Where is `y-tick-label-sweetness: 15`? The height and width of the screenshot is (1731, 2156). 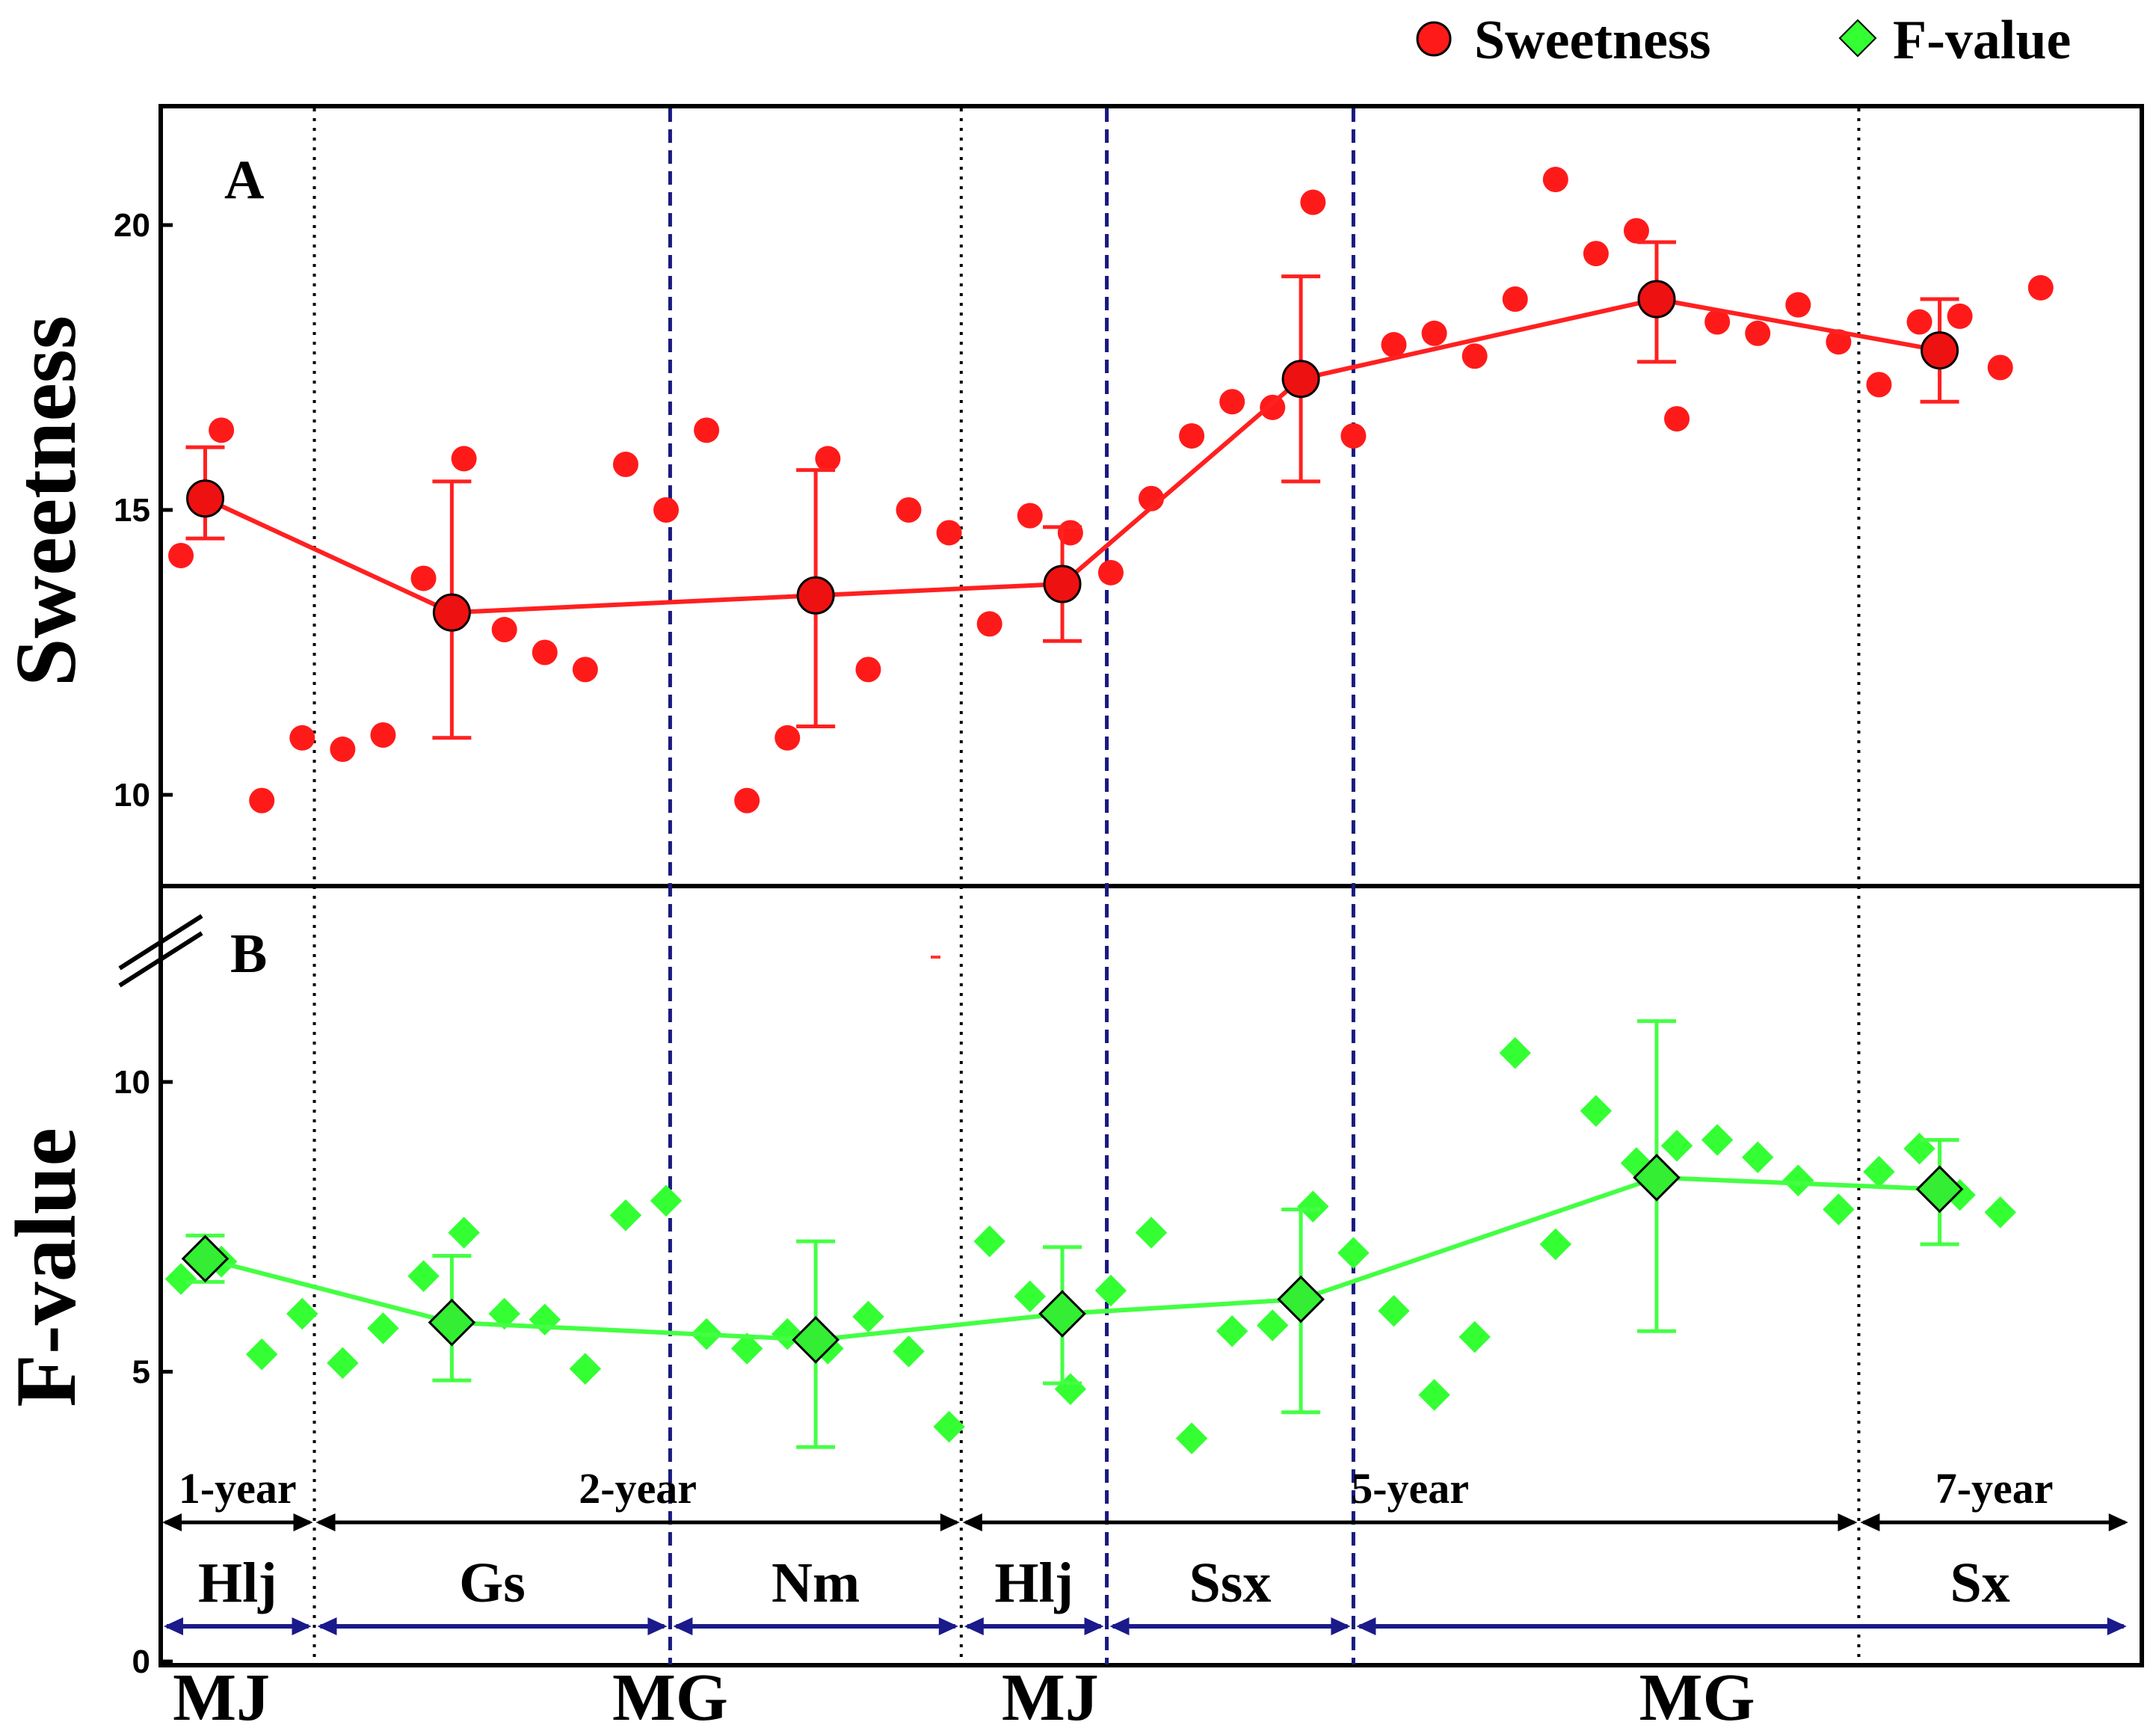 y-tick-label-sweetness: 15 is located at coordinates (132, 510).